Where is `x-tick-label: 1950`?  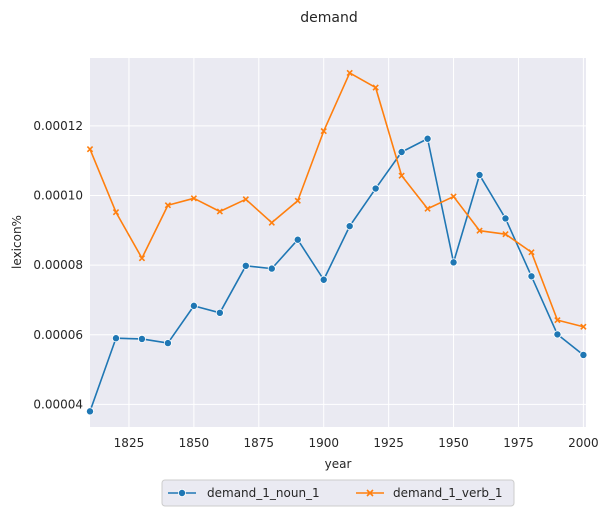
x-tick-label: 1950 is located at coordinates (453, 443).